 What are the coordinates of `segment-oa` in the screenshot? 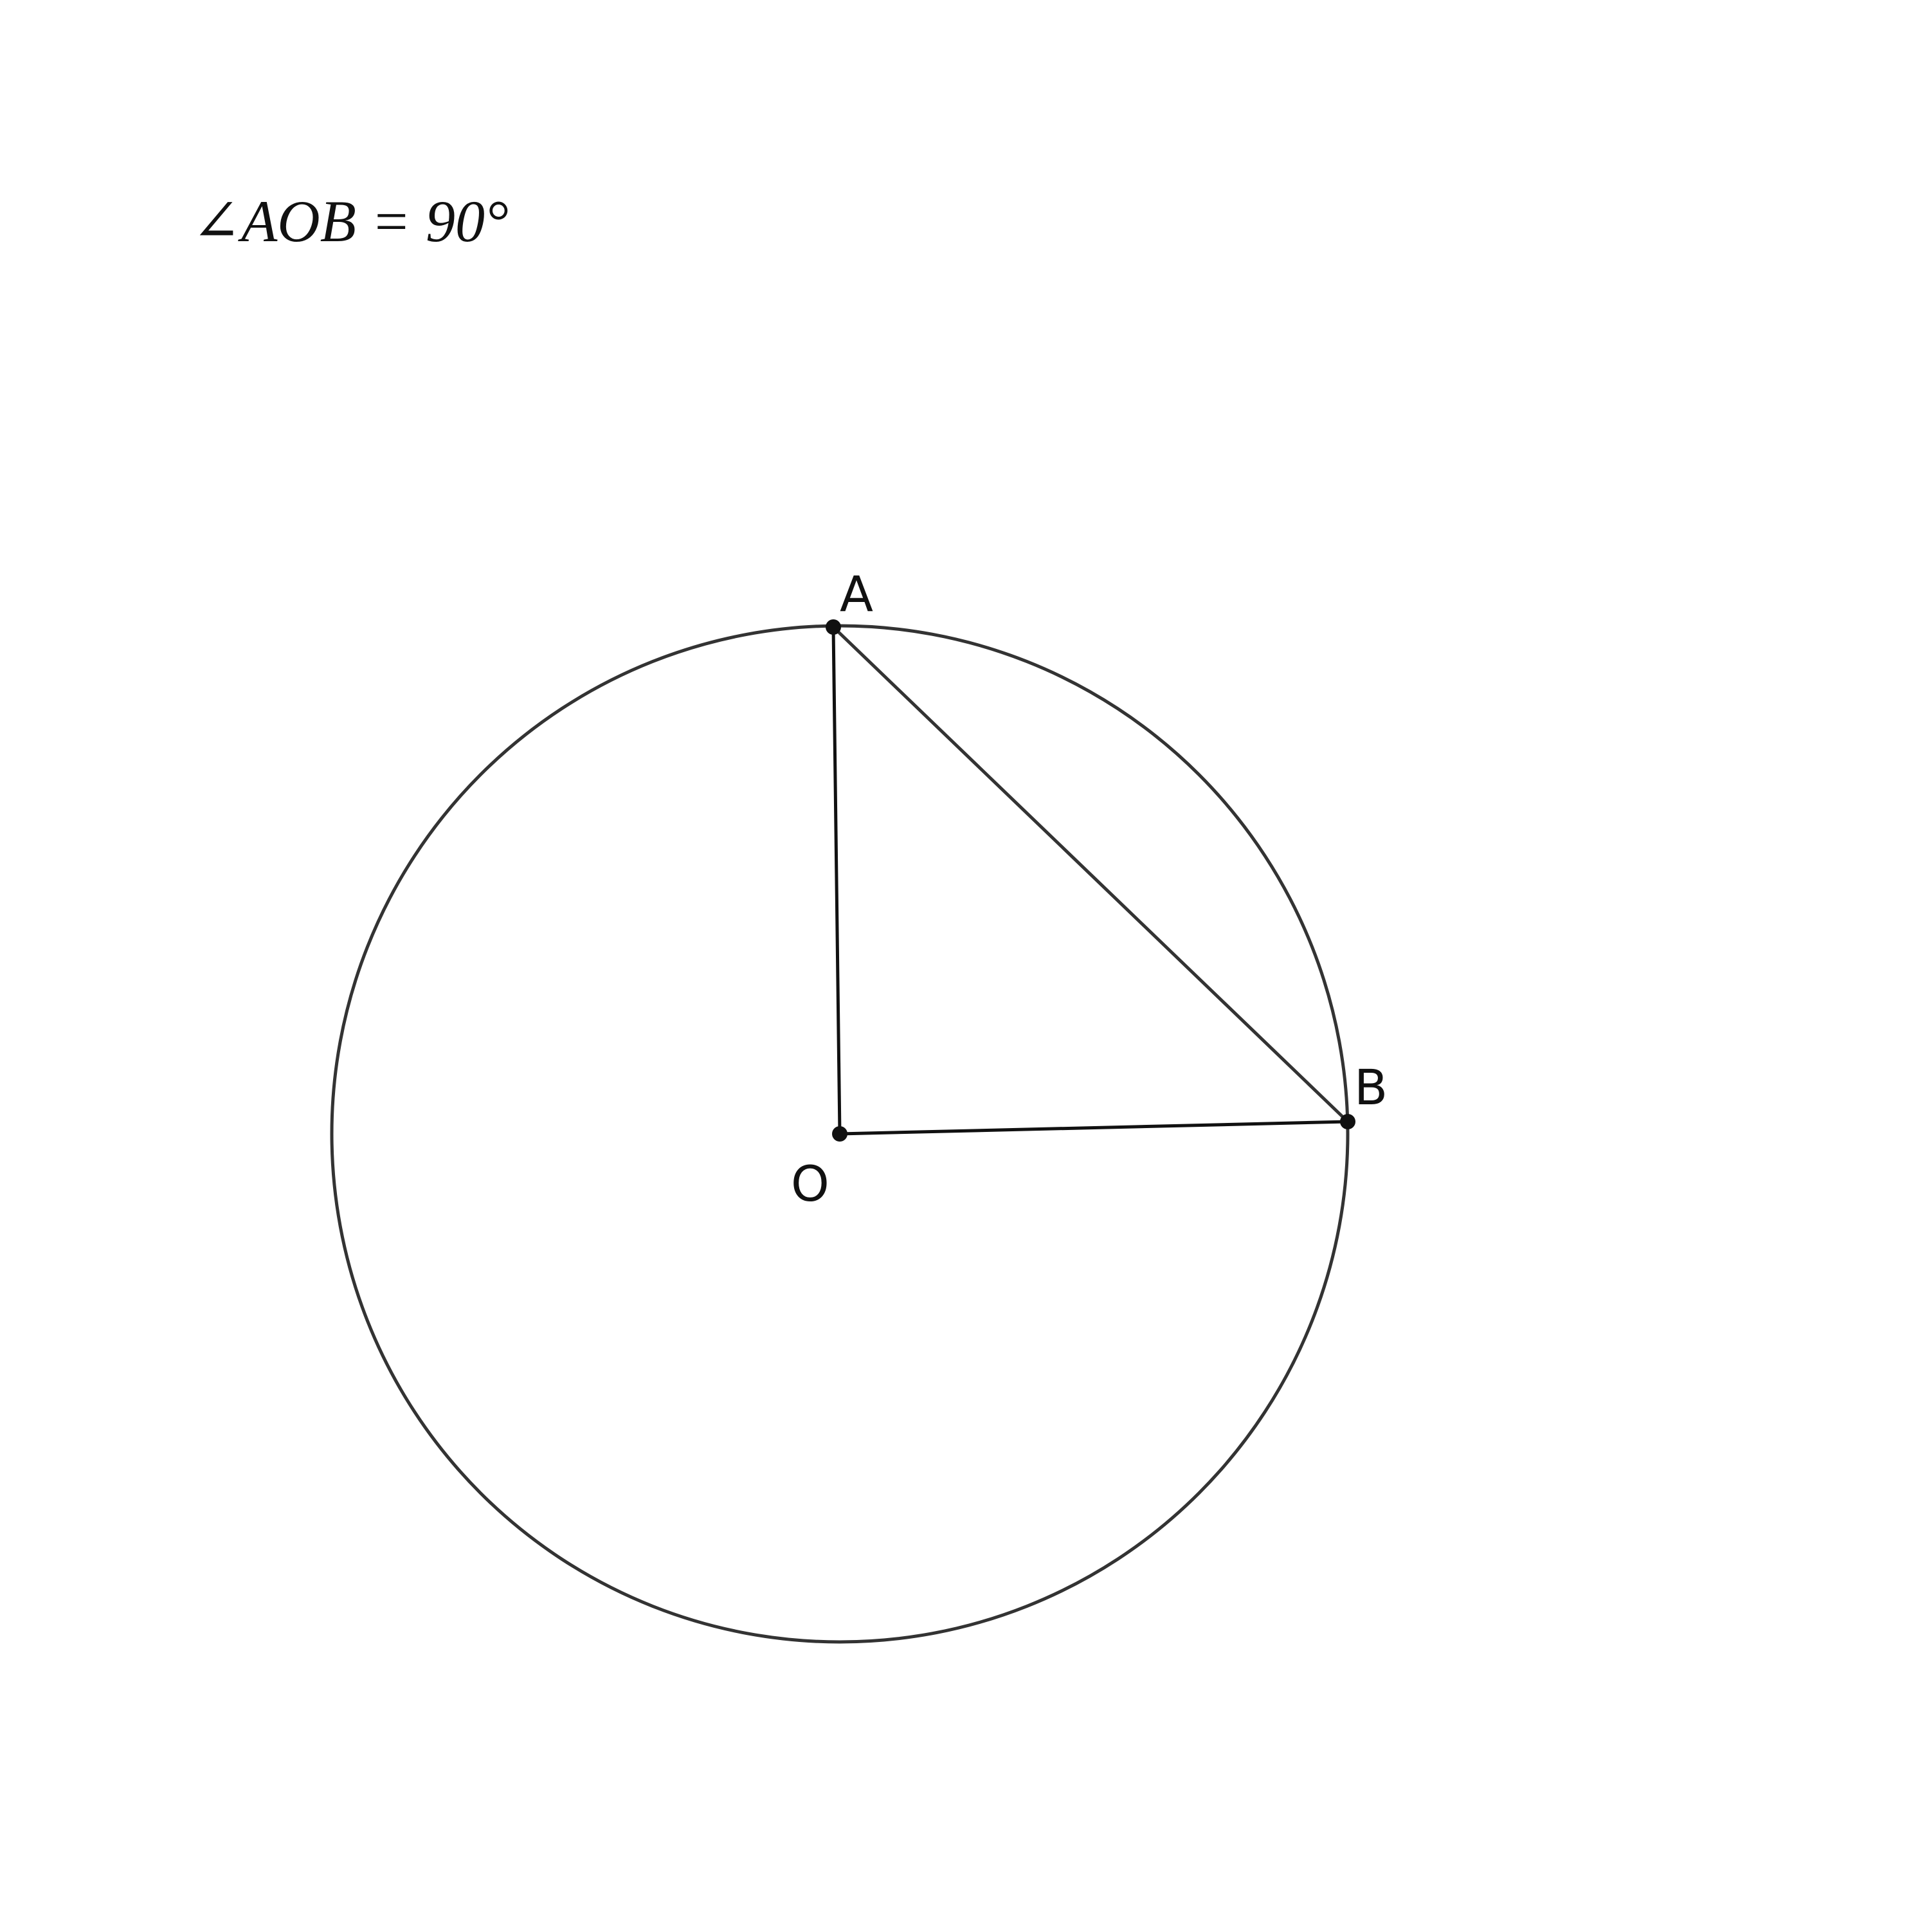 It's located at (836, 881).